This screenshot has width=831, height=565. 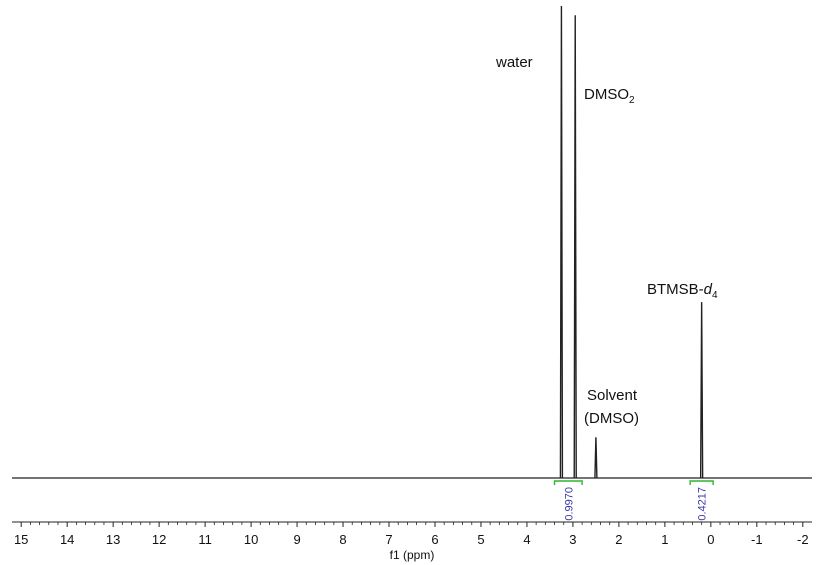 I want to click on x-axis-ticks: 15 14 13 12 11 10 9 8 7 6 5 4 3 2 1 0 -1 -2, so click(x=411, y=534).